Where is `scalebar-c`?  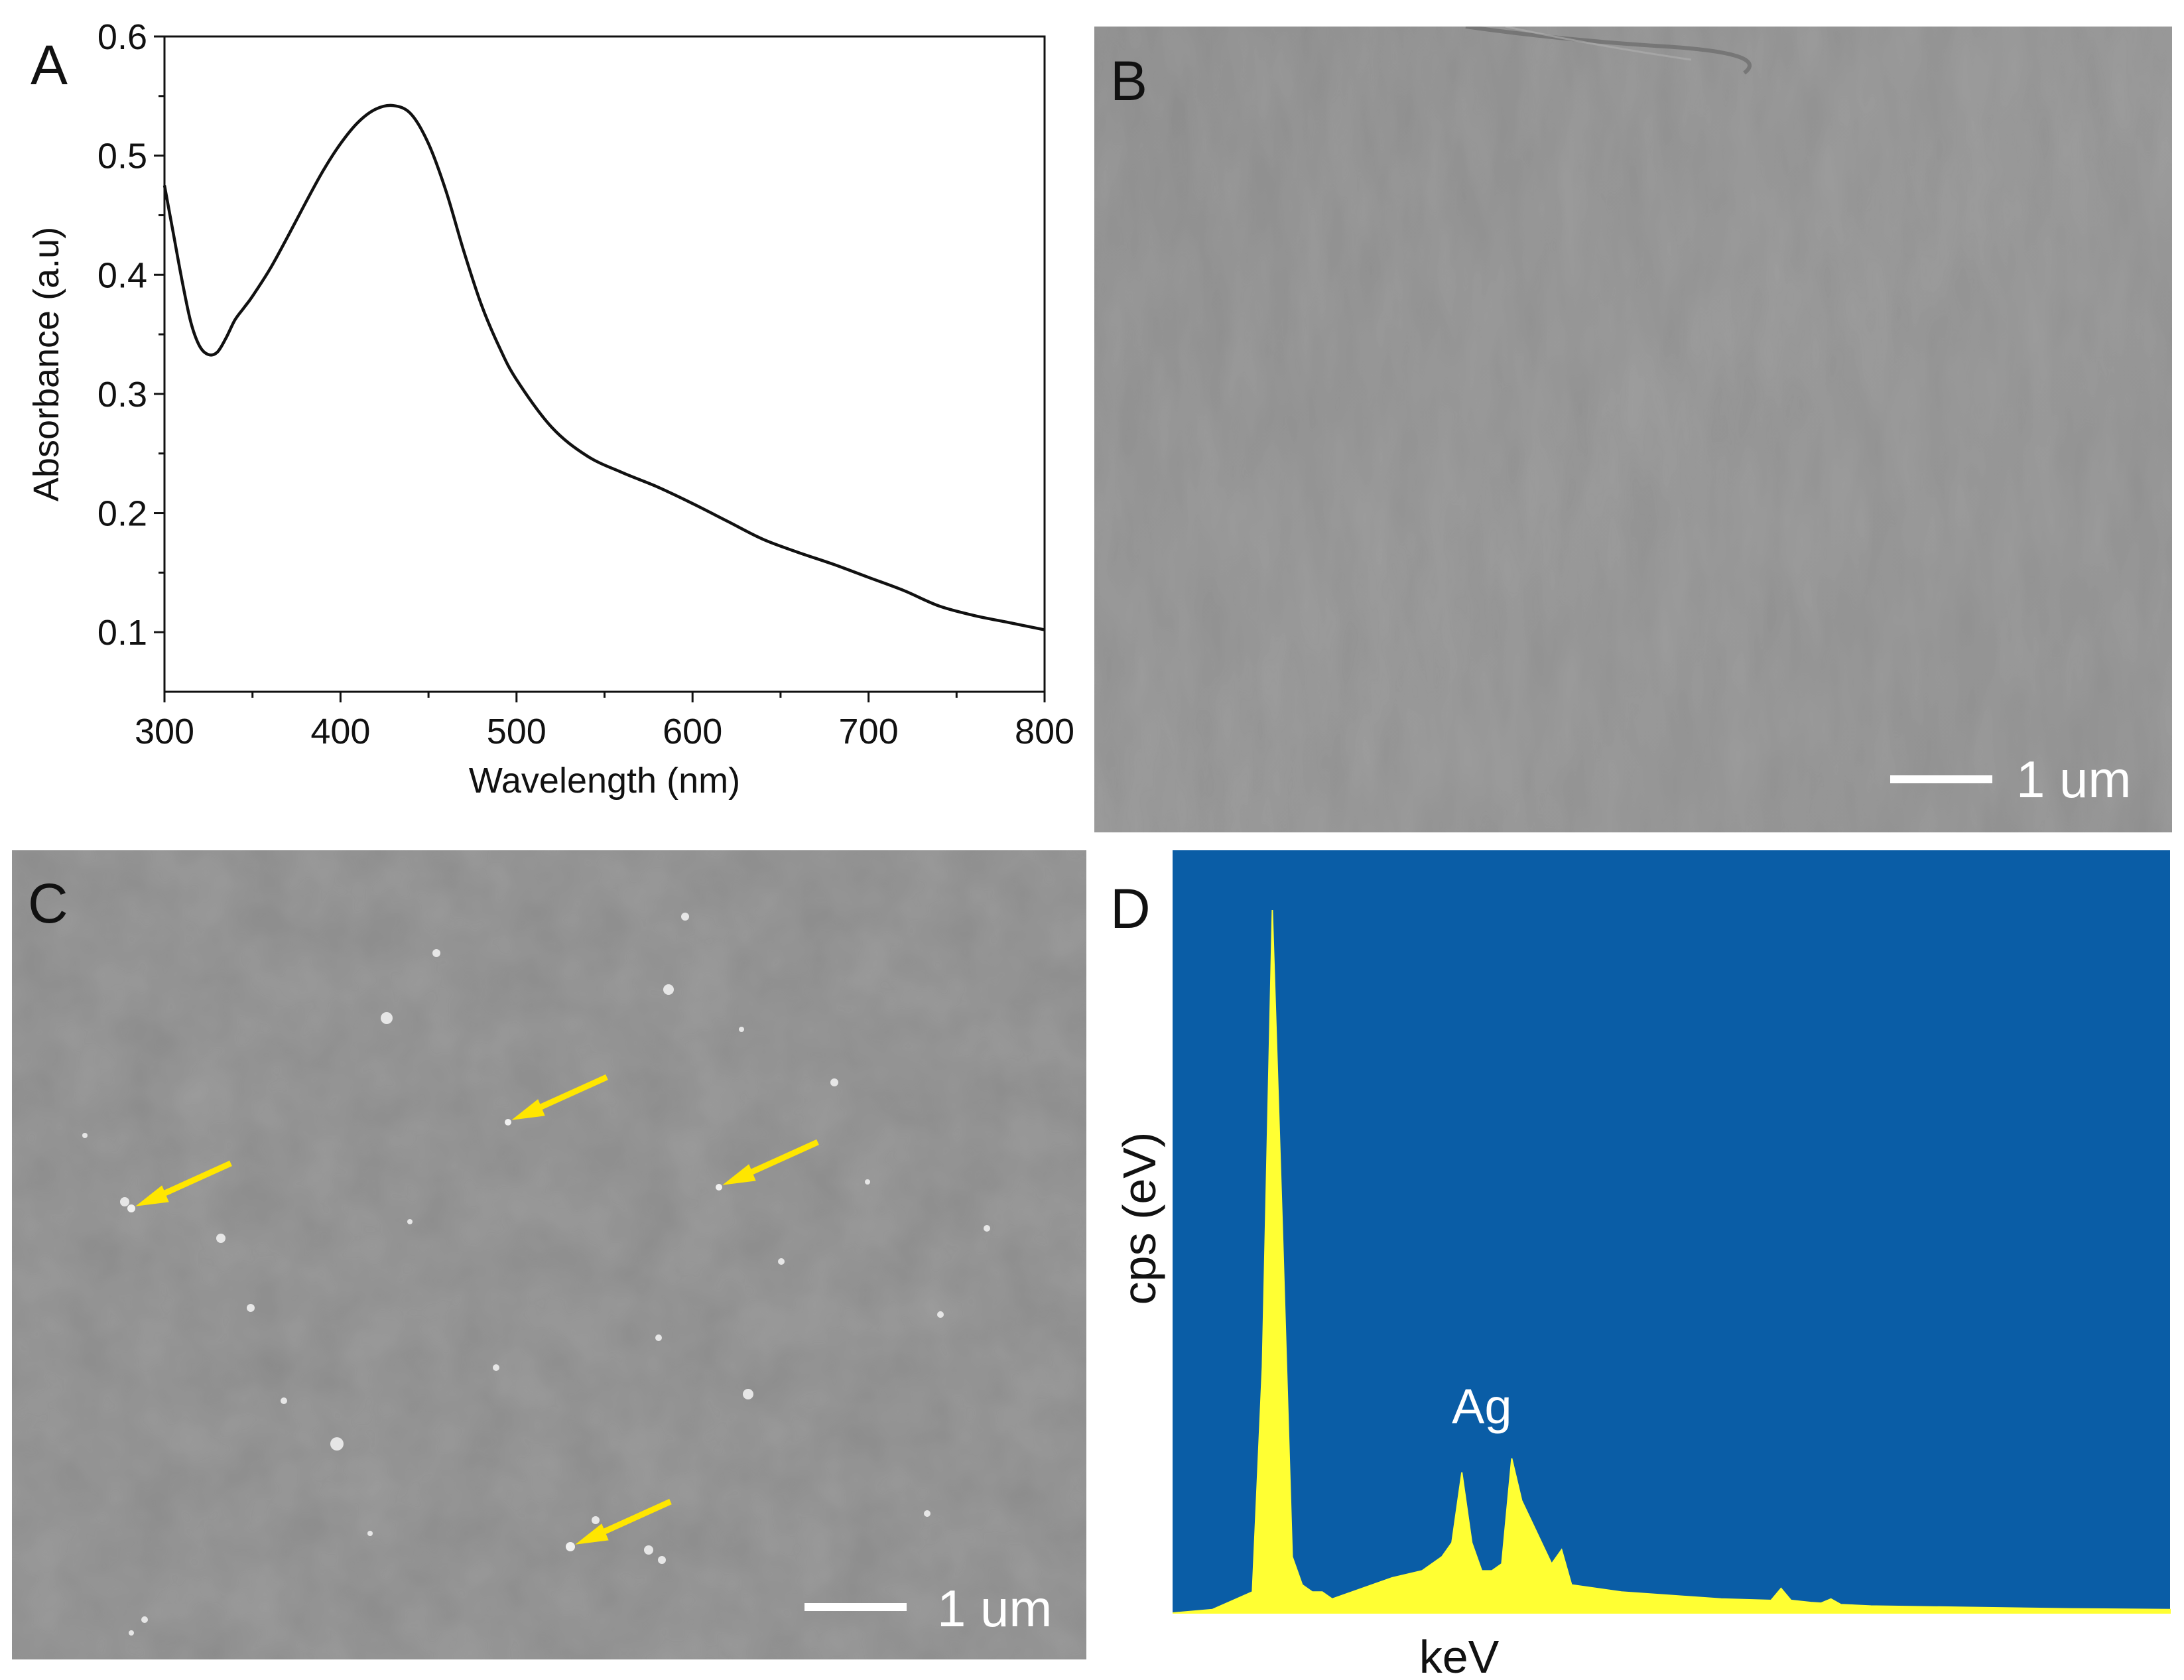 scalebar-c is located at coordinates (855, 1607).